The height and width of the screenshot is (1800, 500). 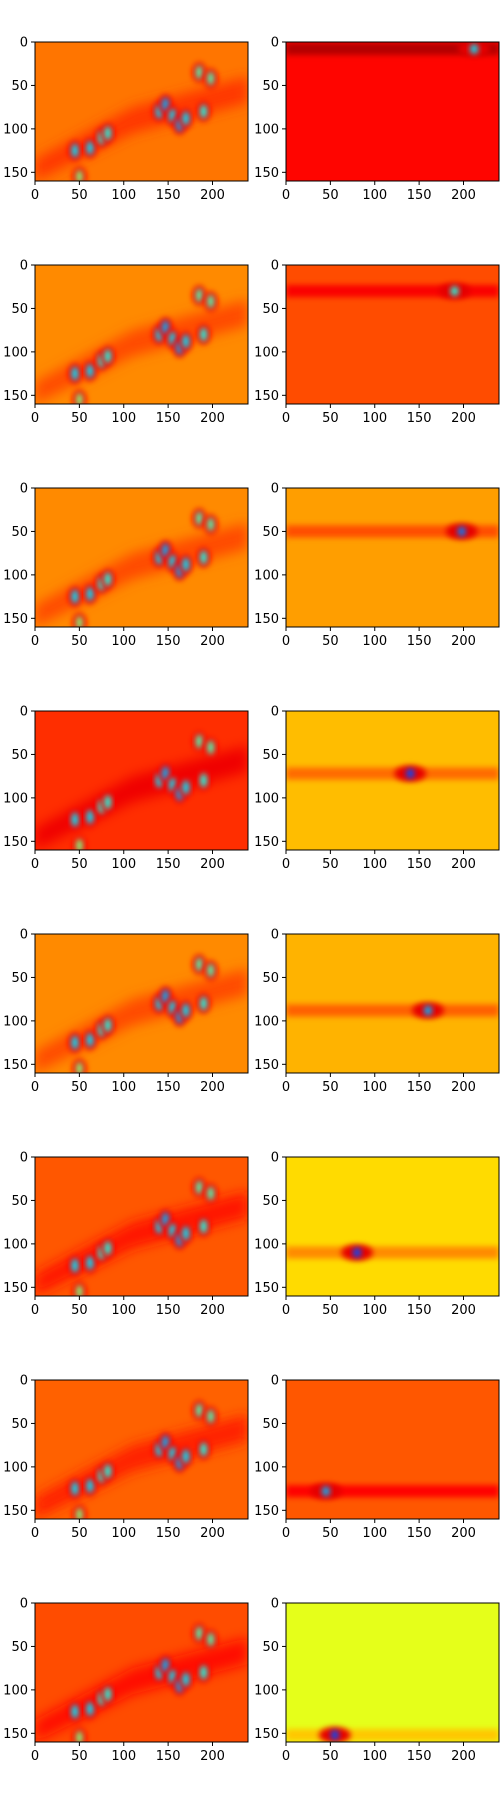 What do you see at coordinates (377, 1457) in the screenshot?
I see `heatmap-panel-r7-c2: 0 50 100 150 200 0 50 100 150` at bounding box center [377, 1457].